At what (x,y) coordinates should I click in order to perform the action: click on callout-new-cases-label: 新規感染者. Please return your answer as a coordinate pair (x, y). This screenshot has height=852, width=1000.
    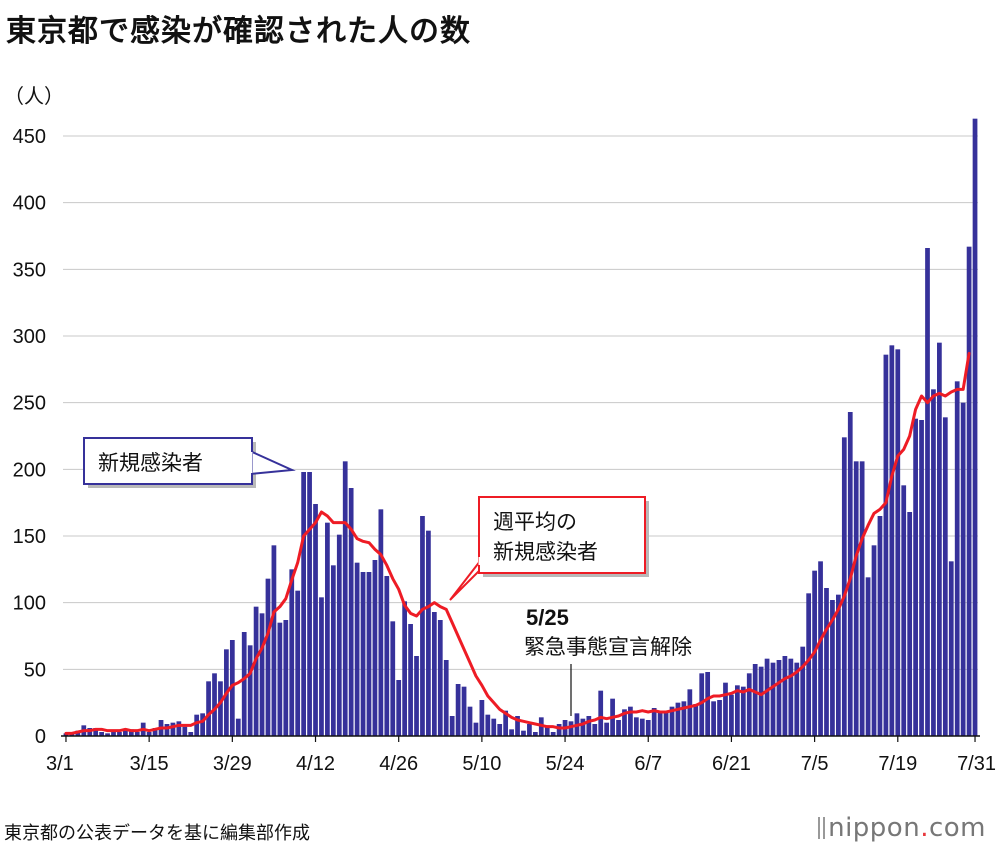
    Looking at the image, I should click on (150, 463).